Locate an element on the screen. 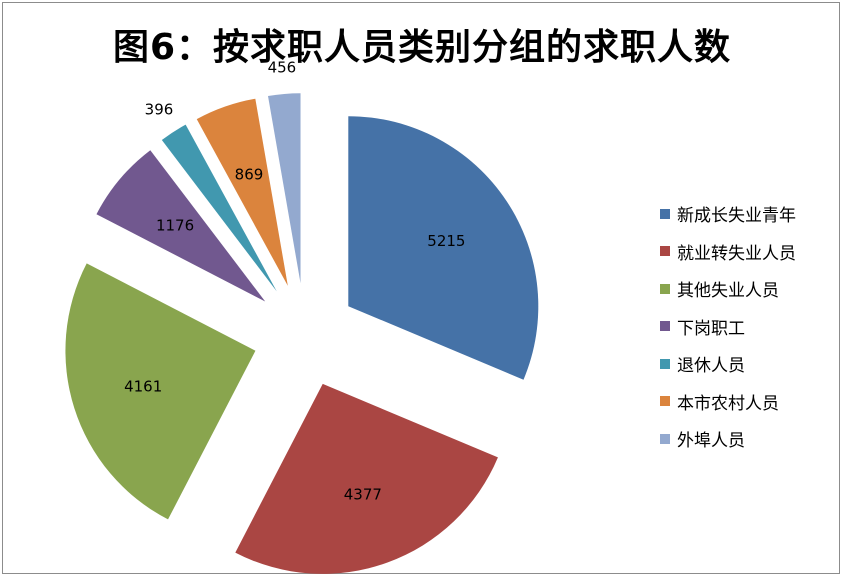  legend-item: 就业转失业人员 is located at coordinates (728, 252).